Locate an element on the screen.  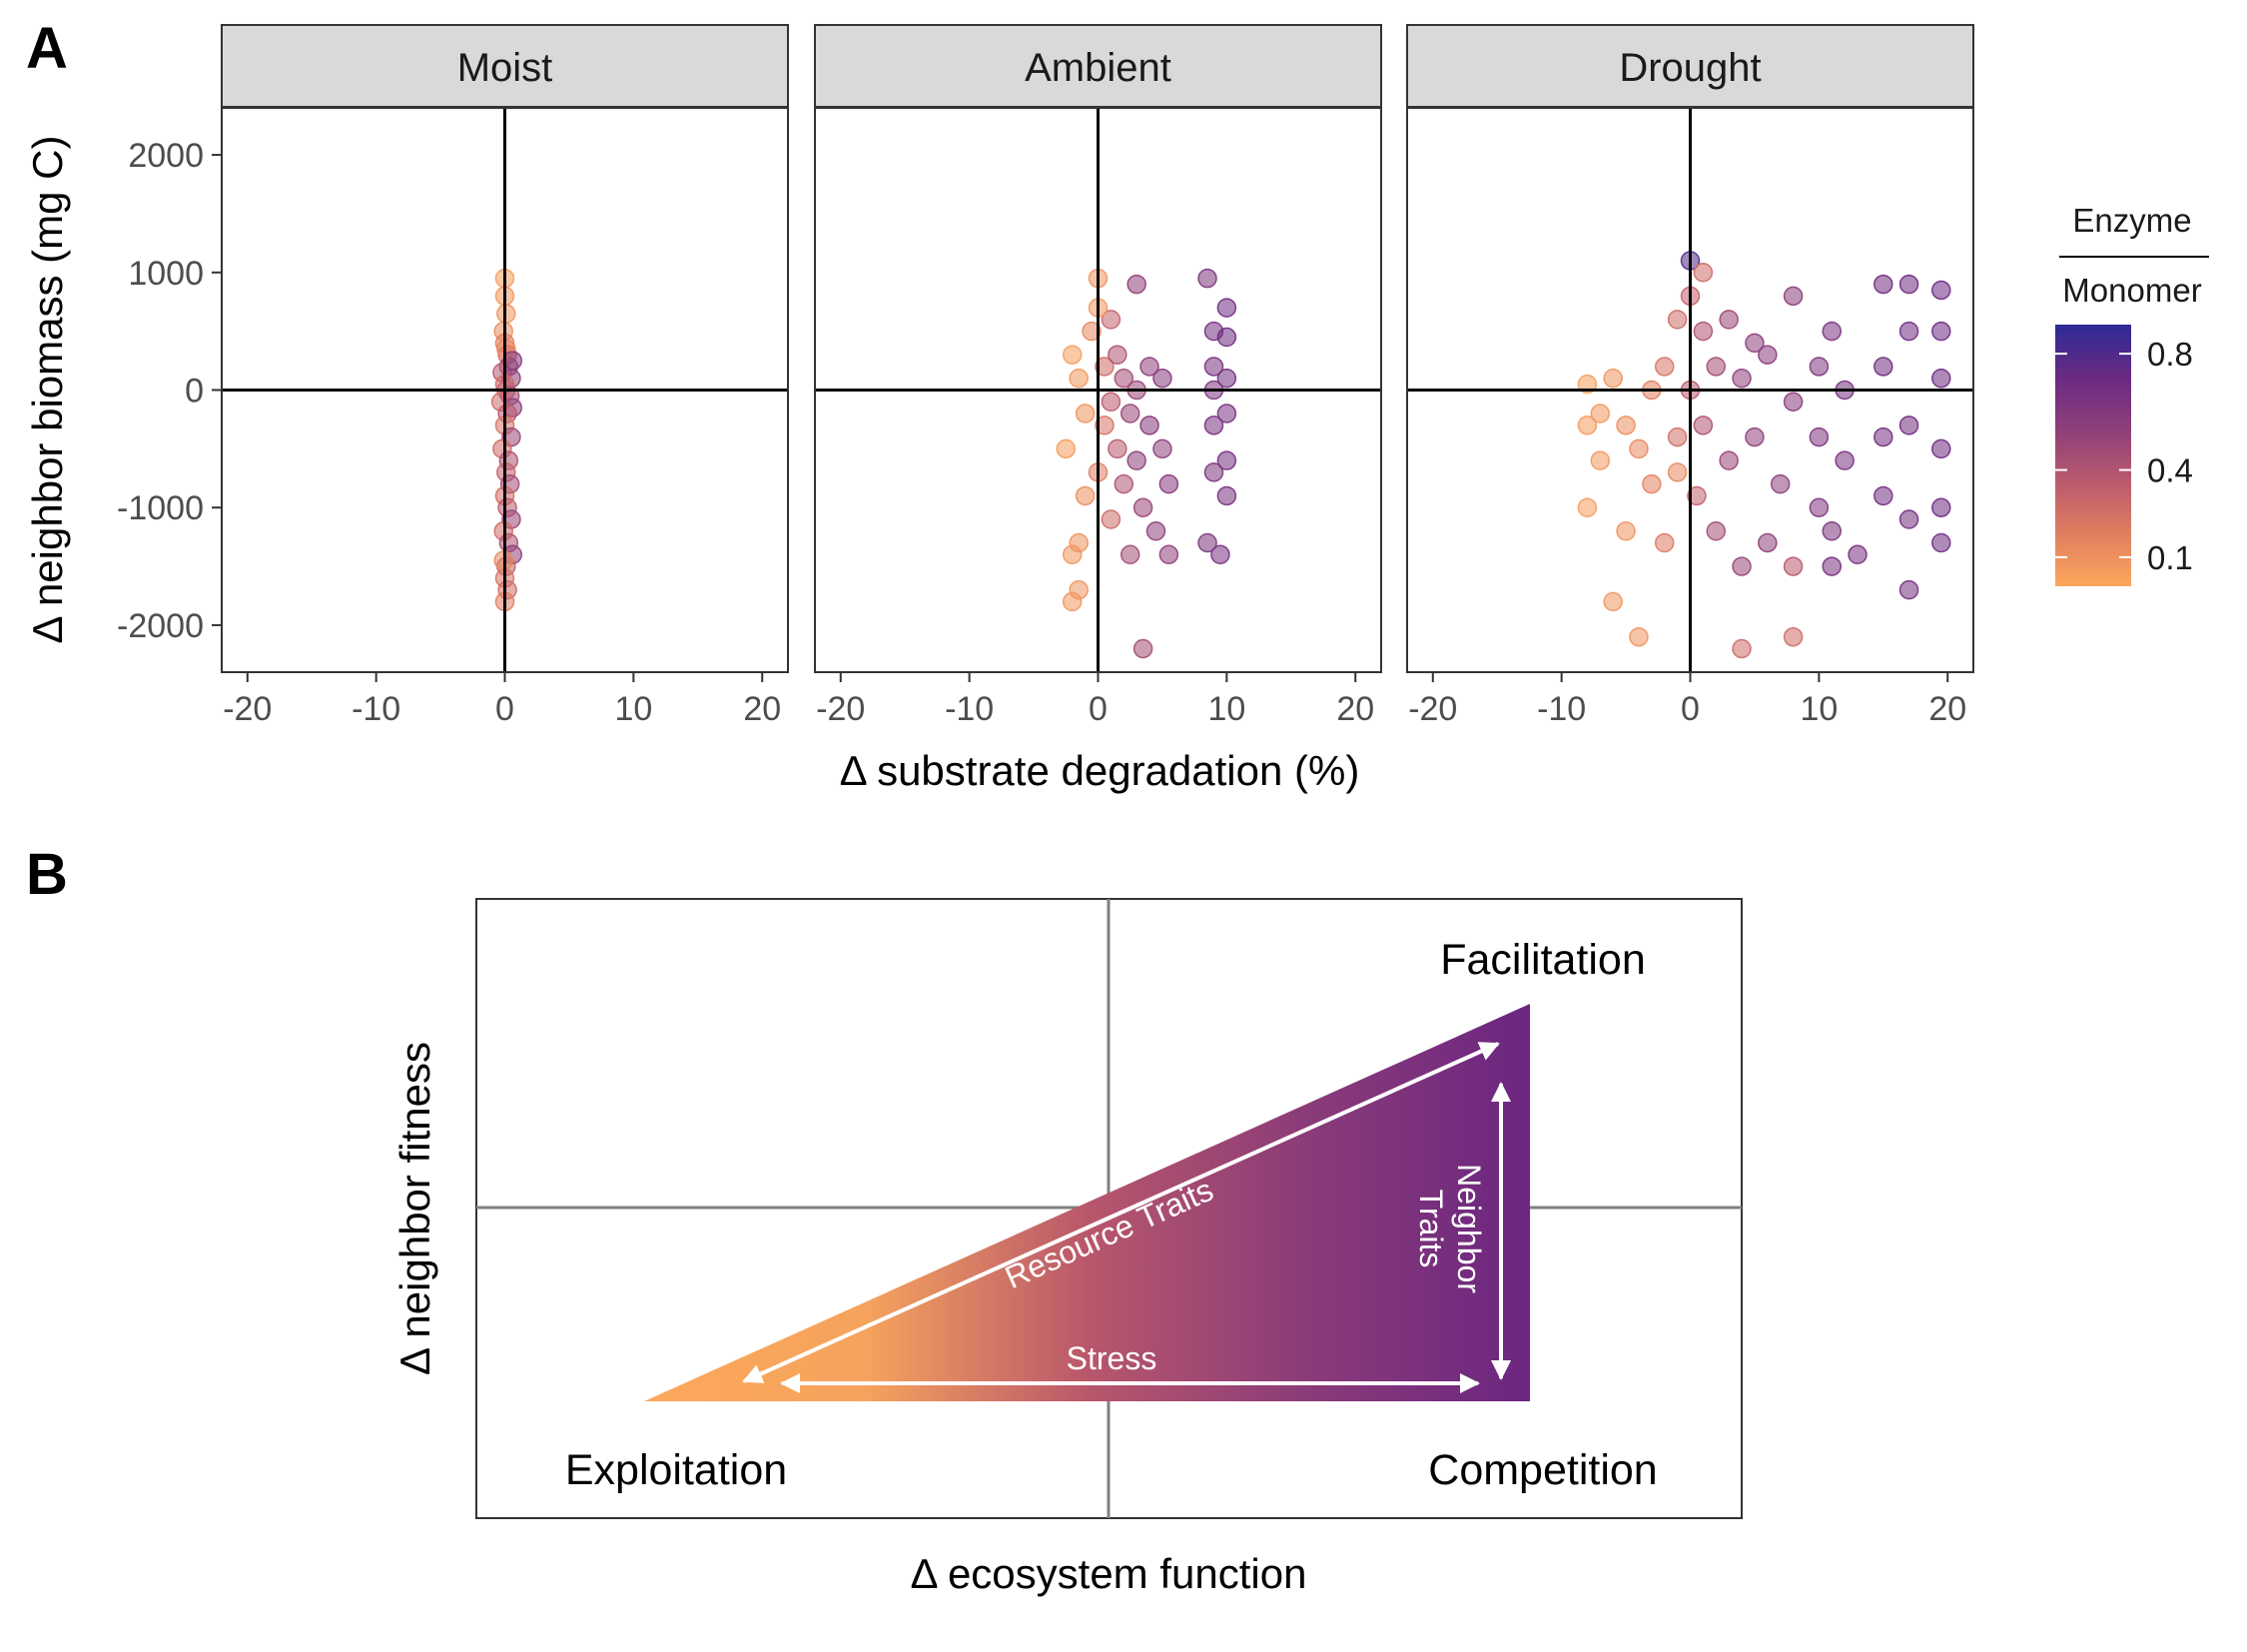
neighbor-traits-label: NeighborTraits is located at coordinates (1450, 1228).